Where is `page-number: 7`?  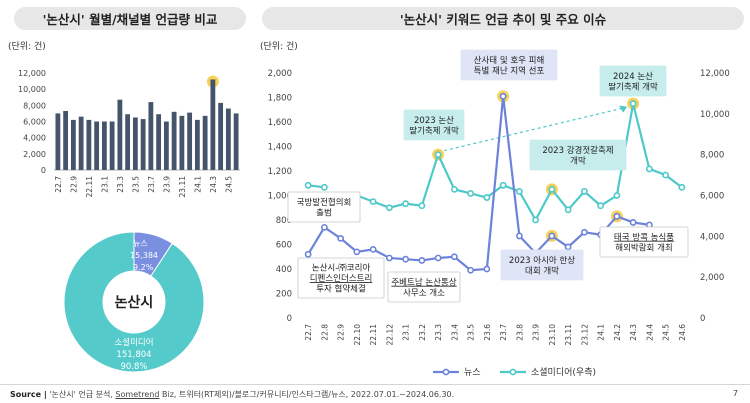 page-number: 7 is located at coordinates (735, 393).